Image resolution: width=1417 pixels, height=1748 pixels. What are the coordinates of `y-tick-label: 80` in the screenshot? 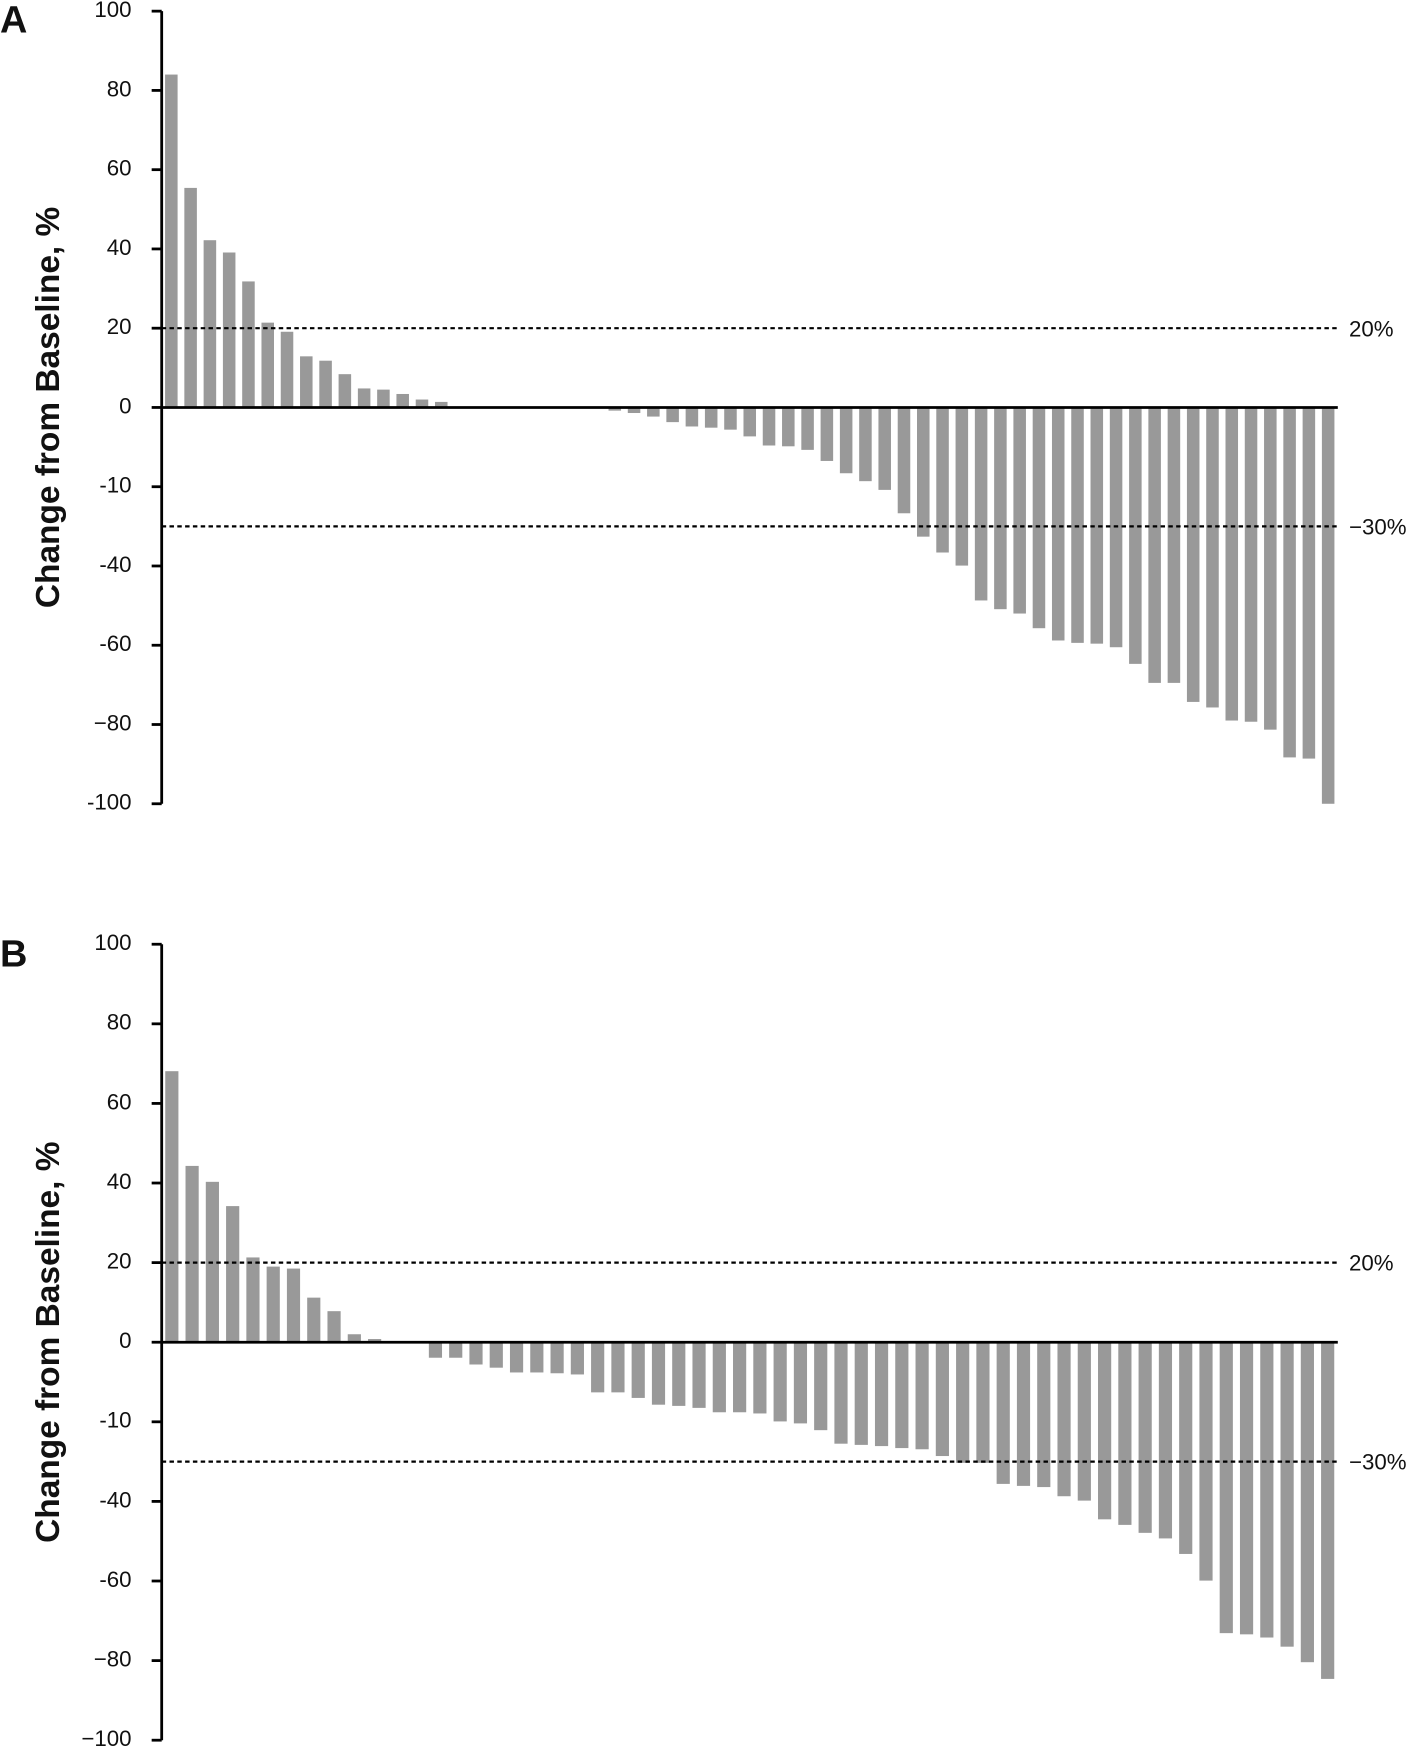 It's located at (119, 1022).